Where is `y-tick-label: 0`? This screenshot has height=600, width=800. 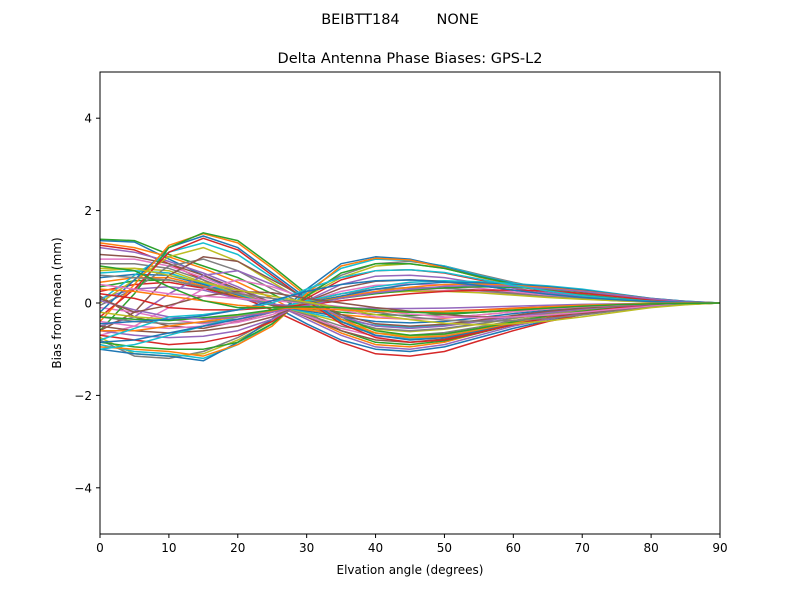
y-tick-label: 0 is located at coordinates (88, 304).